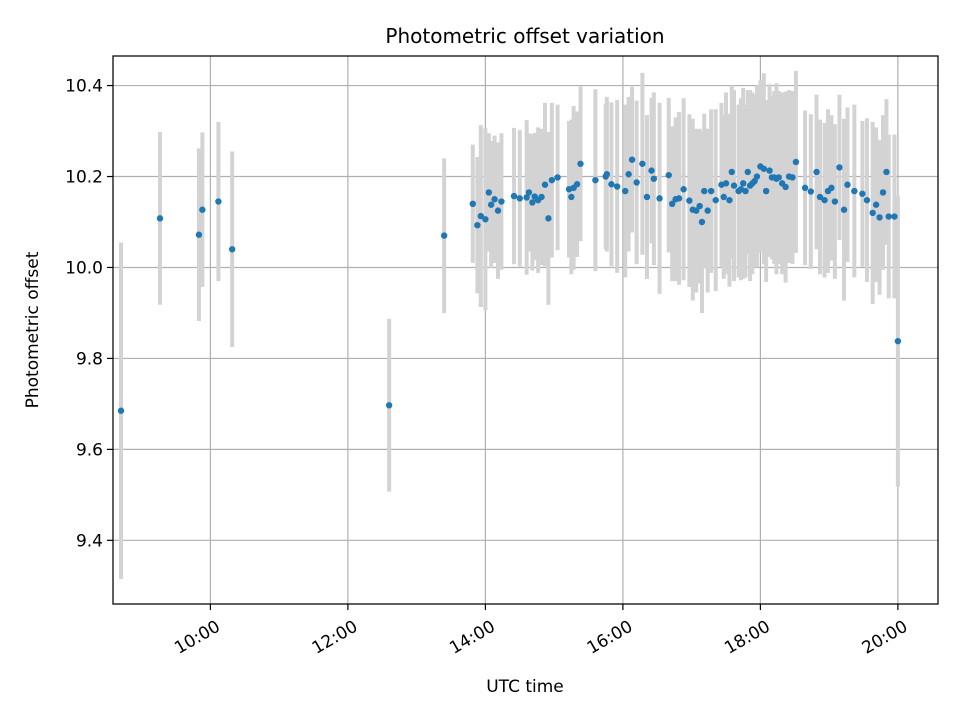 The width and height of the screenshot is (960, 720). I want to click on y-axis-title: Photometric offset, so click(33, 329).